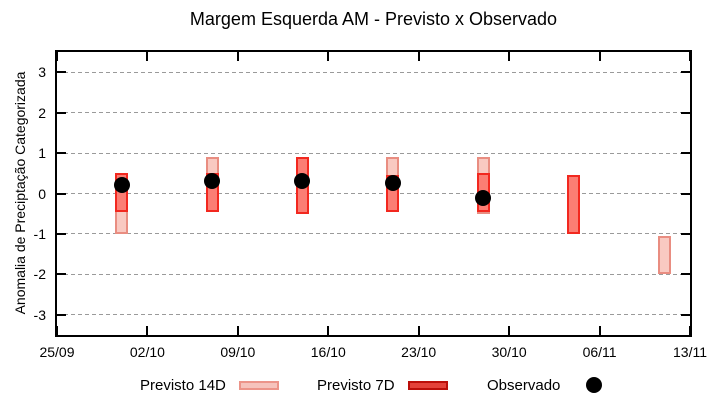 The width and height of the screenshot is (720, 400). I want to click on y-tick-label: -1, so click(39, 233).